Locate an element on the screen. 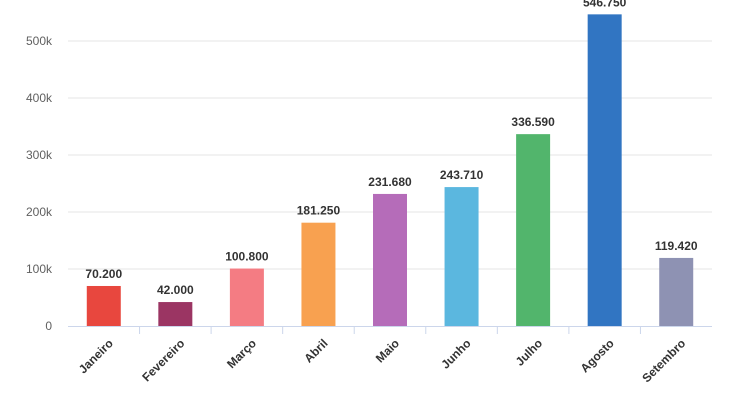  data-label: 42.000 is located at coordinates (175, 290).